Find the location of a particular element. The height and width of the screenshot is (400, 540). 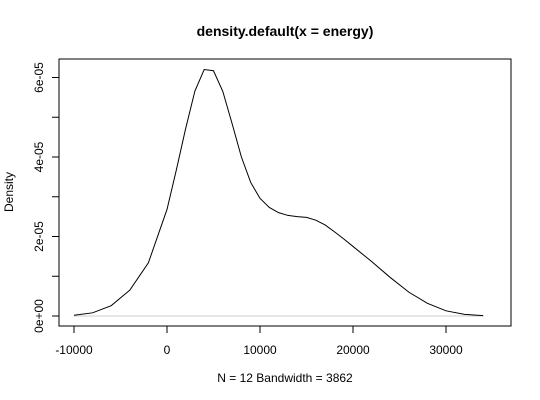

x-tick-label: -10000 is located at coordinates (74, 350).